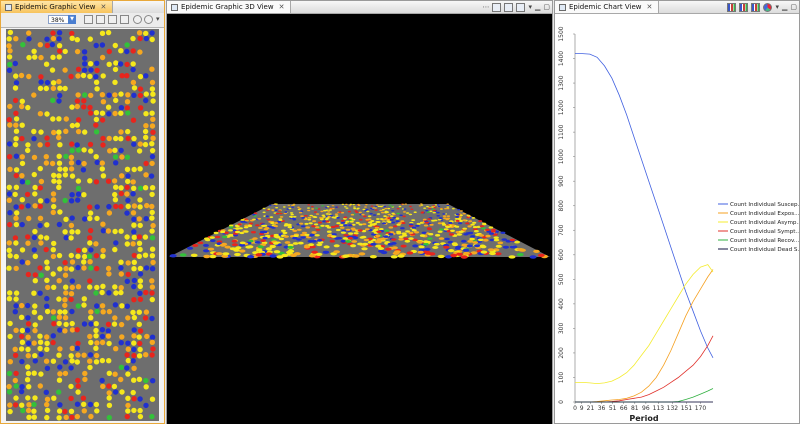 The width and height of the screenshot is (800, 424). What do you see at coordinates (561, 33) in the screenshot?
I see `y-tick-label: 1500` at bounding box center [561, 33].